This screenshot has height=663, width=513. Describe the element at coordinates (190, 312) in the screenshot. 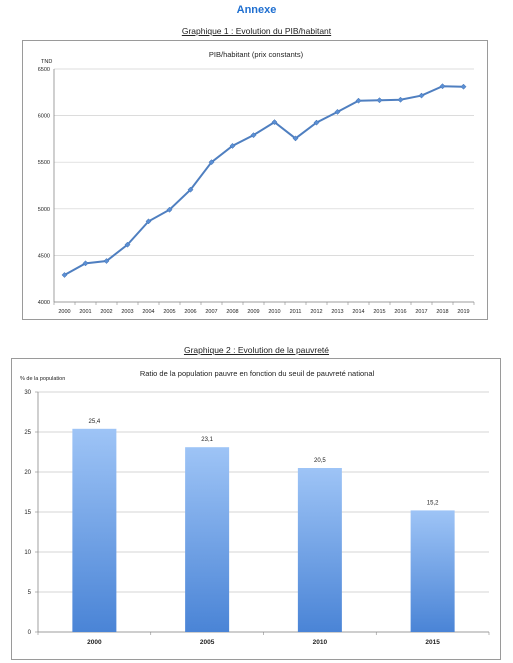

I see `chart1-xtick-label: 2006` at that location.